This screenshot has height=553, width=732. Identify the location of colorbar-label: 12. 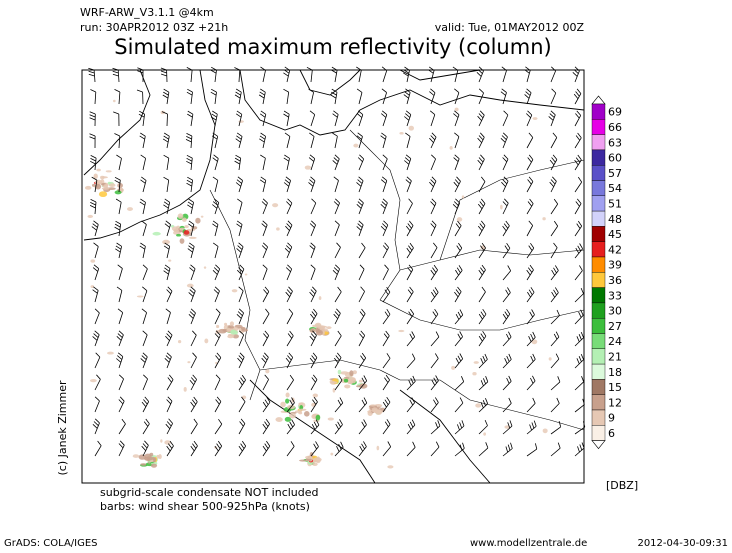
(615, 402).